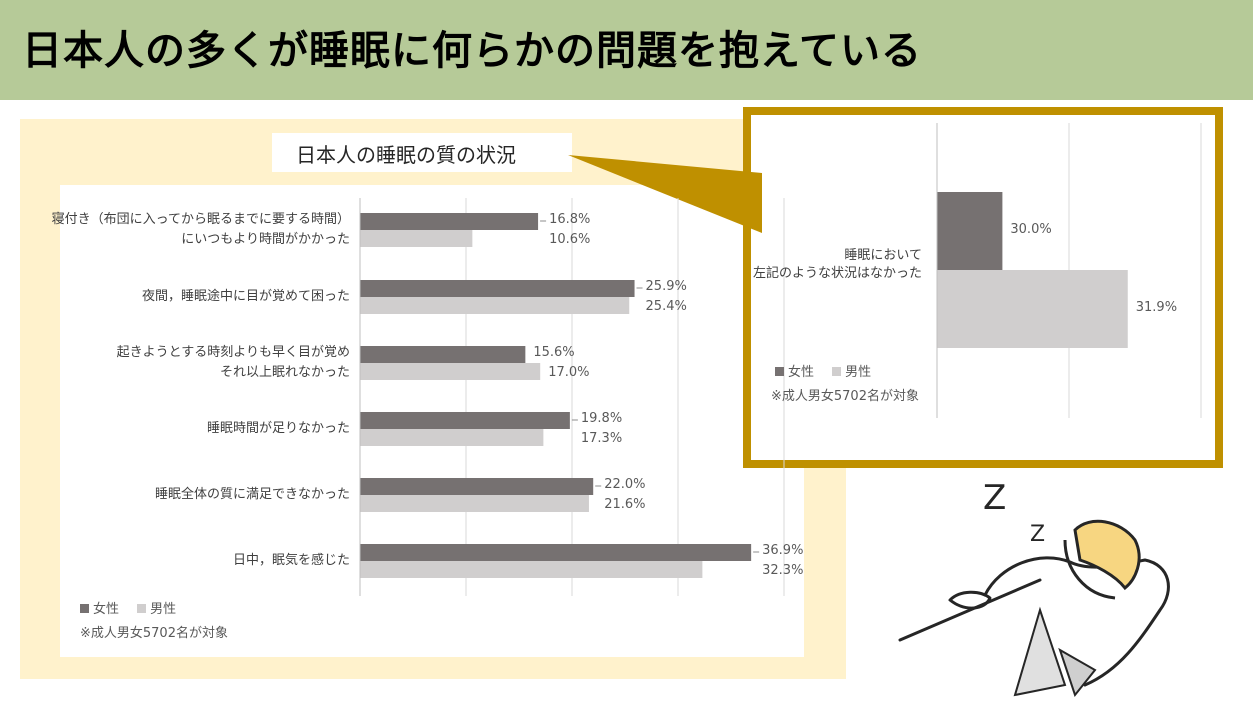 This screenshot has width=1253, height=705. I want to click on inset-bar-female, so click(970, 231).